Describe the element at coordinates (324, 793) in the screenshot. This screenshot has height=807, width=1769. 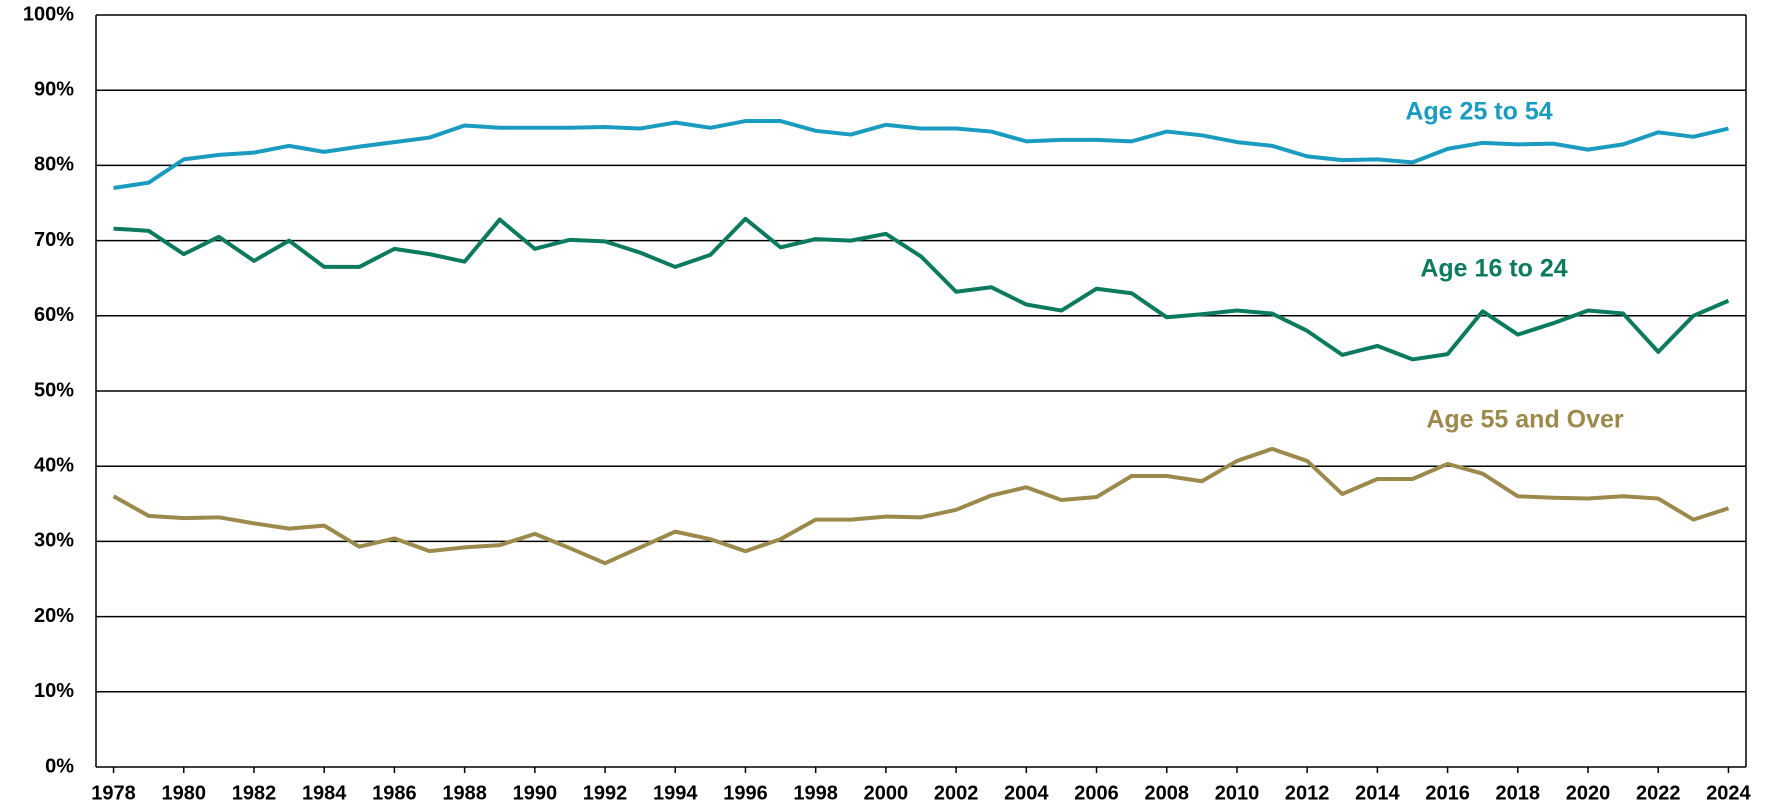
I see `x-tick-label: 1984` at that location.